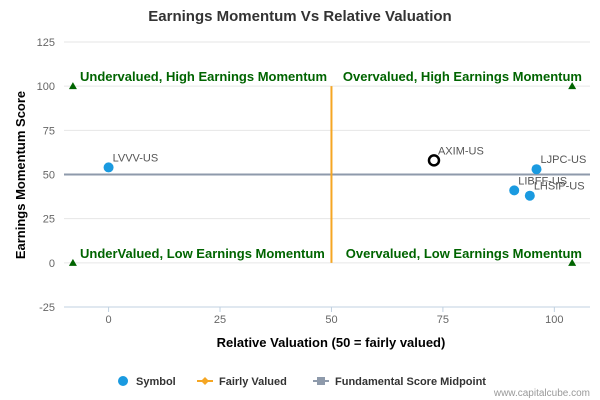 This screenshot has width=600, height=400. I want to click on y-tick-label: 125, so click(46, 43).